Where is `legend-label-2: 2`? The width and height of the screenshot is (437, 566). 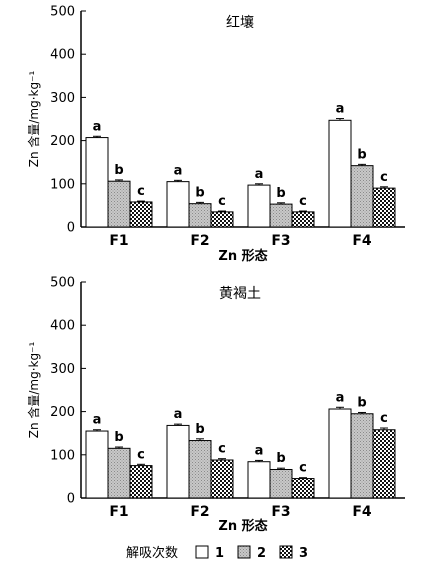 legend-label-2: 2 is located at coordinates (261, 553).